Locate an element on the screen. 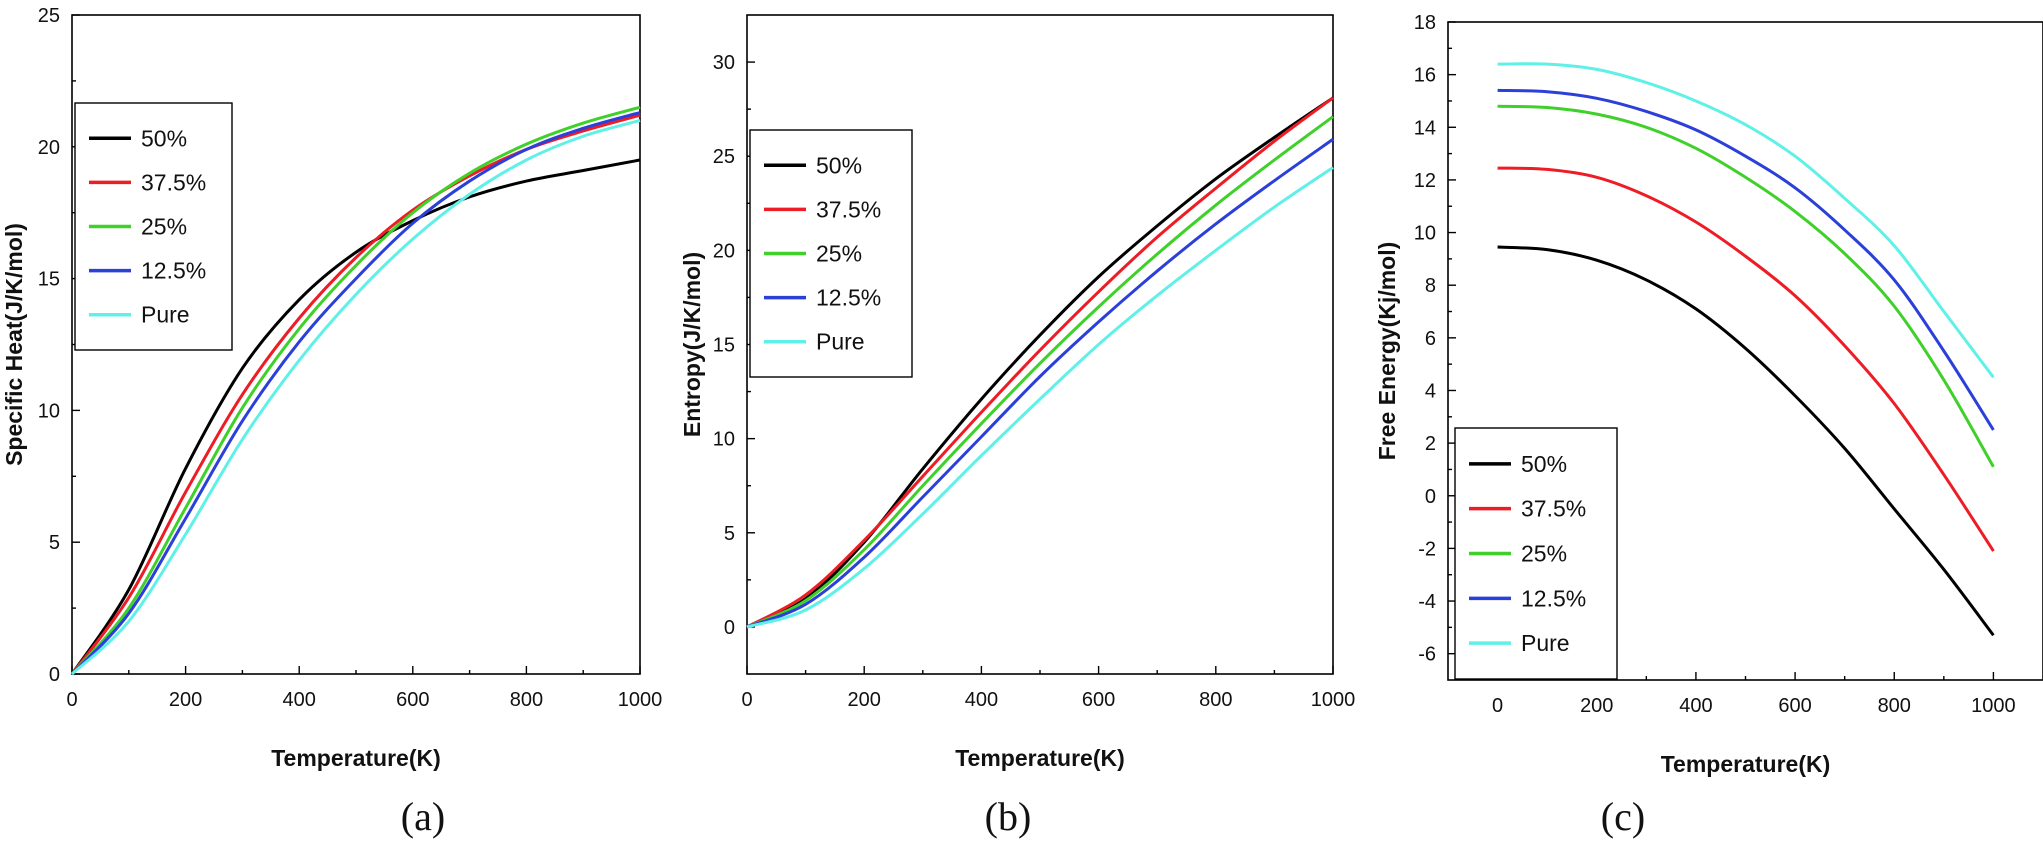  series-line-50- is located at coordinates (1746, 441).